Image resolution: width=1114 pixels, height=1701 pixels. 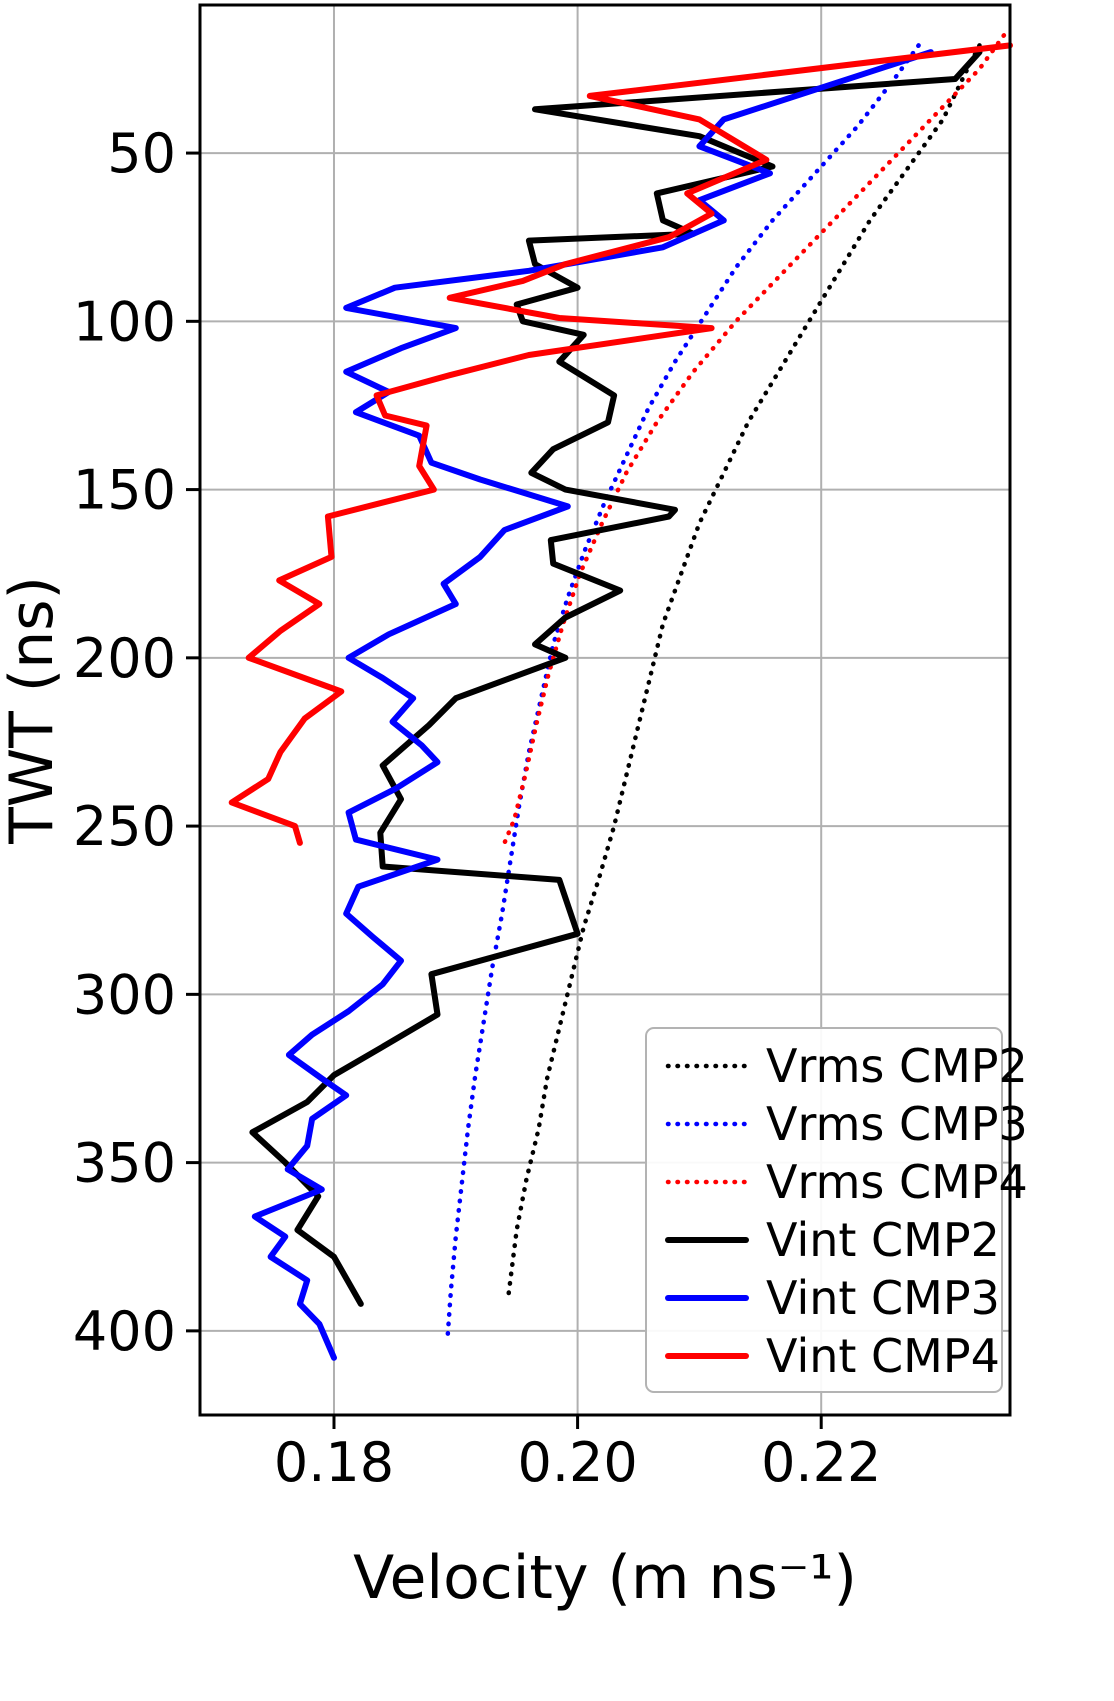 What do you see at coordinates (141, 153) in the screenshot?
I see `y-tick-label: 50` at bounding box center [141, 153].